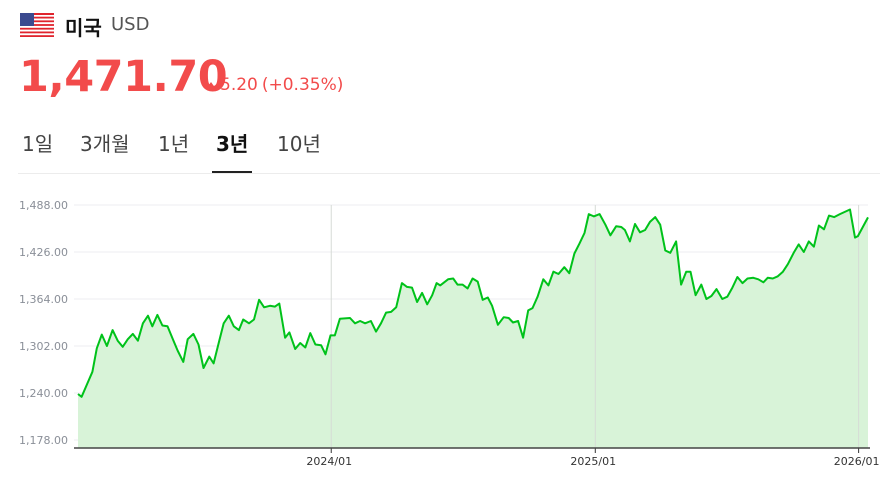  I want to click on current-price: 1,471.70, so click(123, 77).